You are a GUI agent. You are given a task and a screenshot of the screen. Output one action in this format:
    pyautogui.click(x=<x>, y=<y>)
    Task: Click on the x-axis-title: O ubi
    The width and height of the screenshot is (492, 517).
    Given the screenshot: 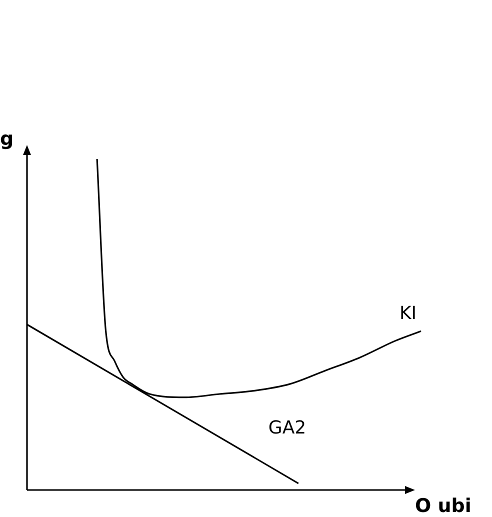 What is the action you would take?
    pyautogui.click(x=443, y=506)
    